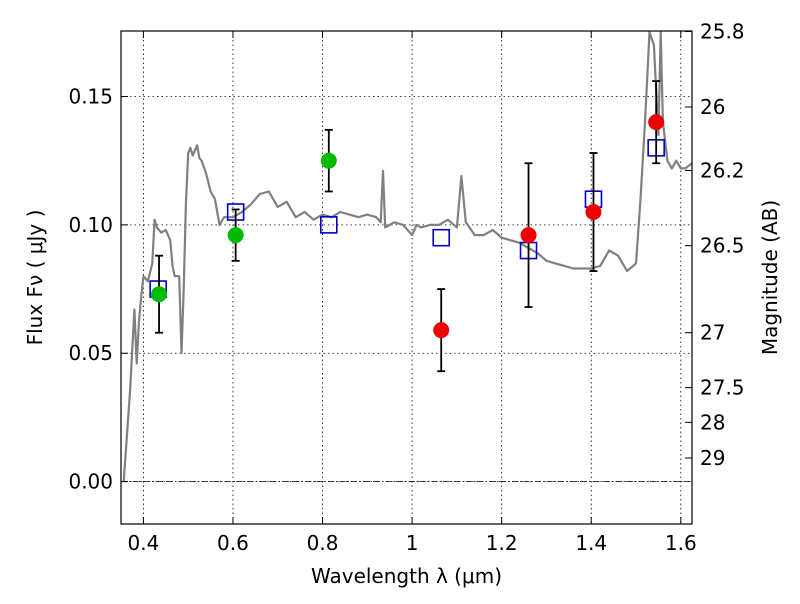 The height and width of the screenshot is (604, 800). What do you see at coordinates (90, 353) in the screenshot?
I see `y-tick-label: 0.05` at bounding box center [90, 353].